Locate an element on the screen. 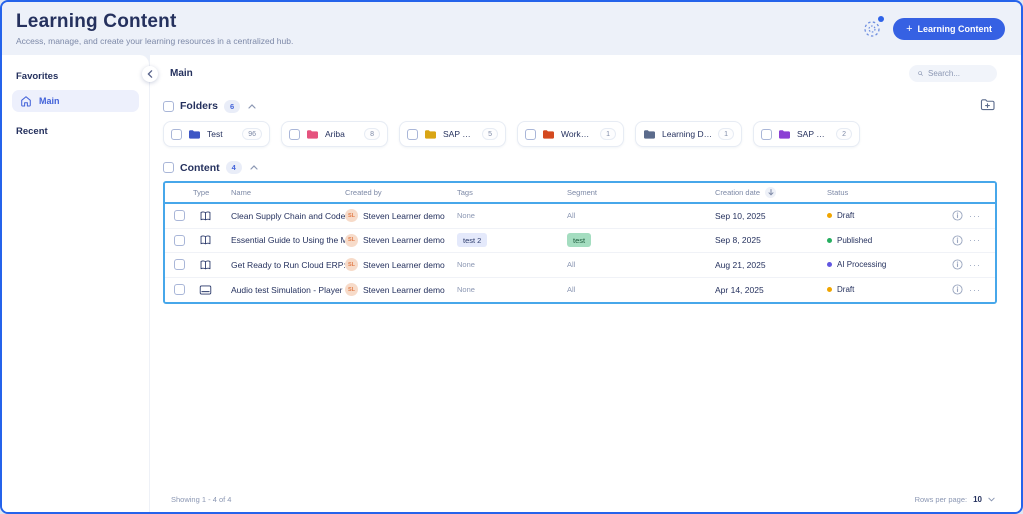 The height and width of the screenshot is (514, 1023). dashed-circle-icon is located at coordinates (872, 28).